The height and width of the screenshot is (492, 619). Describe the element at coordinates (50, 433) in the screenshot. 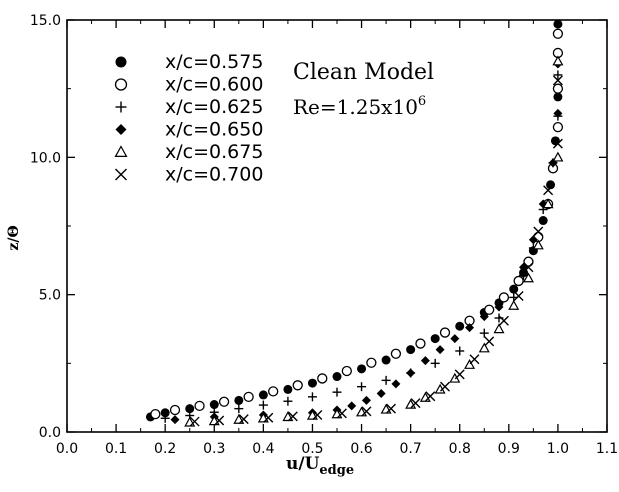

I see `y-tick-label: 0.0` at that location.